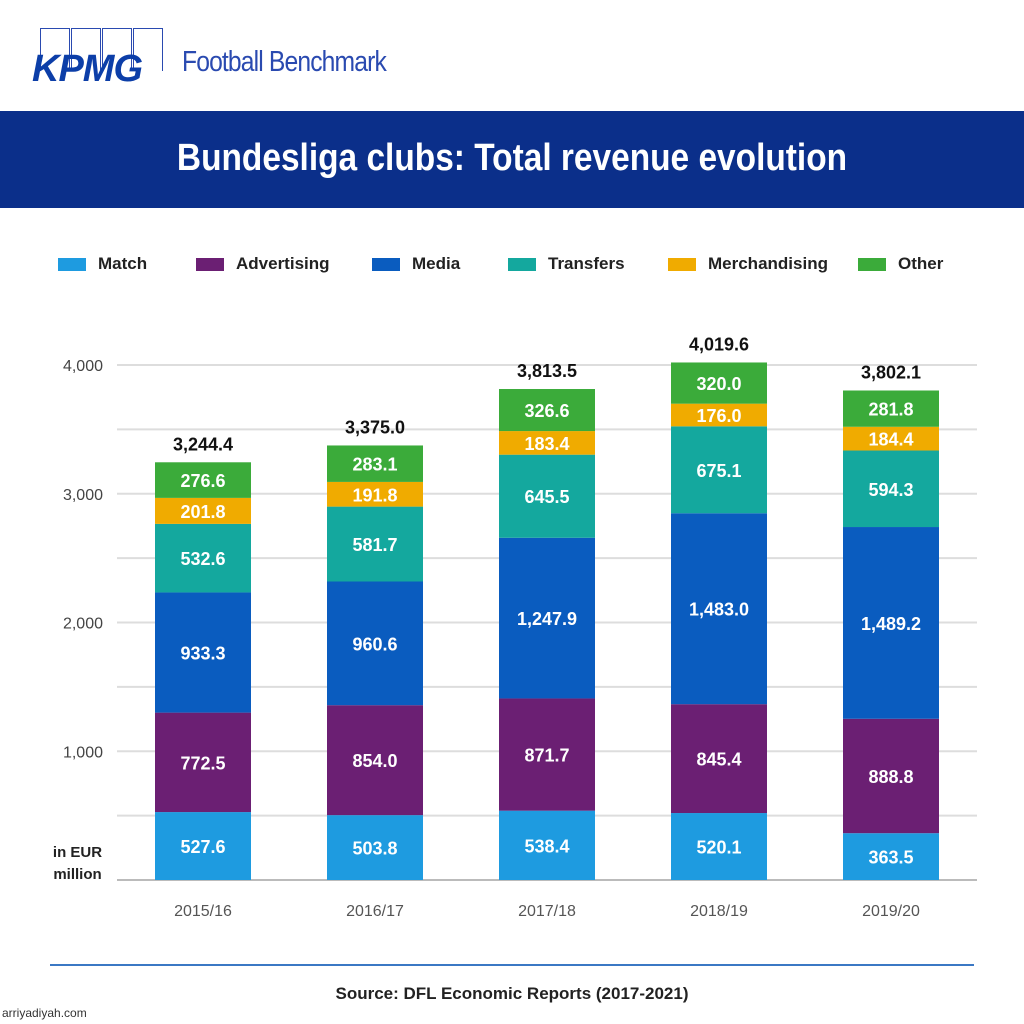 The width and height of the screenshot is (1024, 1024). I want to click on divider, so click(512, 965).